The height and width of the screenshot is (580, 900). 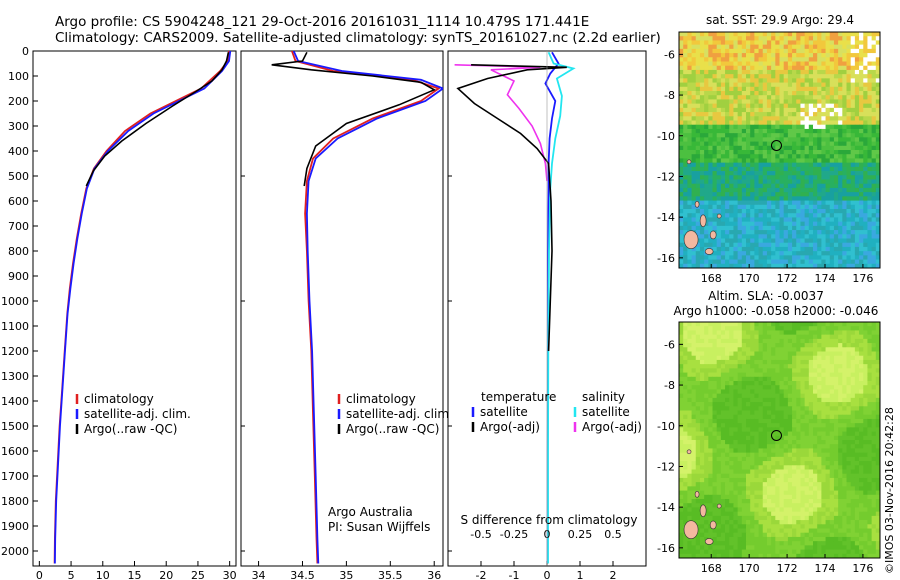 What do you see at coordinates (666, 217) in the screenshot?
I see `sst_map-ytick-label-4: -14` at bounding box center [666, 217].